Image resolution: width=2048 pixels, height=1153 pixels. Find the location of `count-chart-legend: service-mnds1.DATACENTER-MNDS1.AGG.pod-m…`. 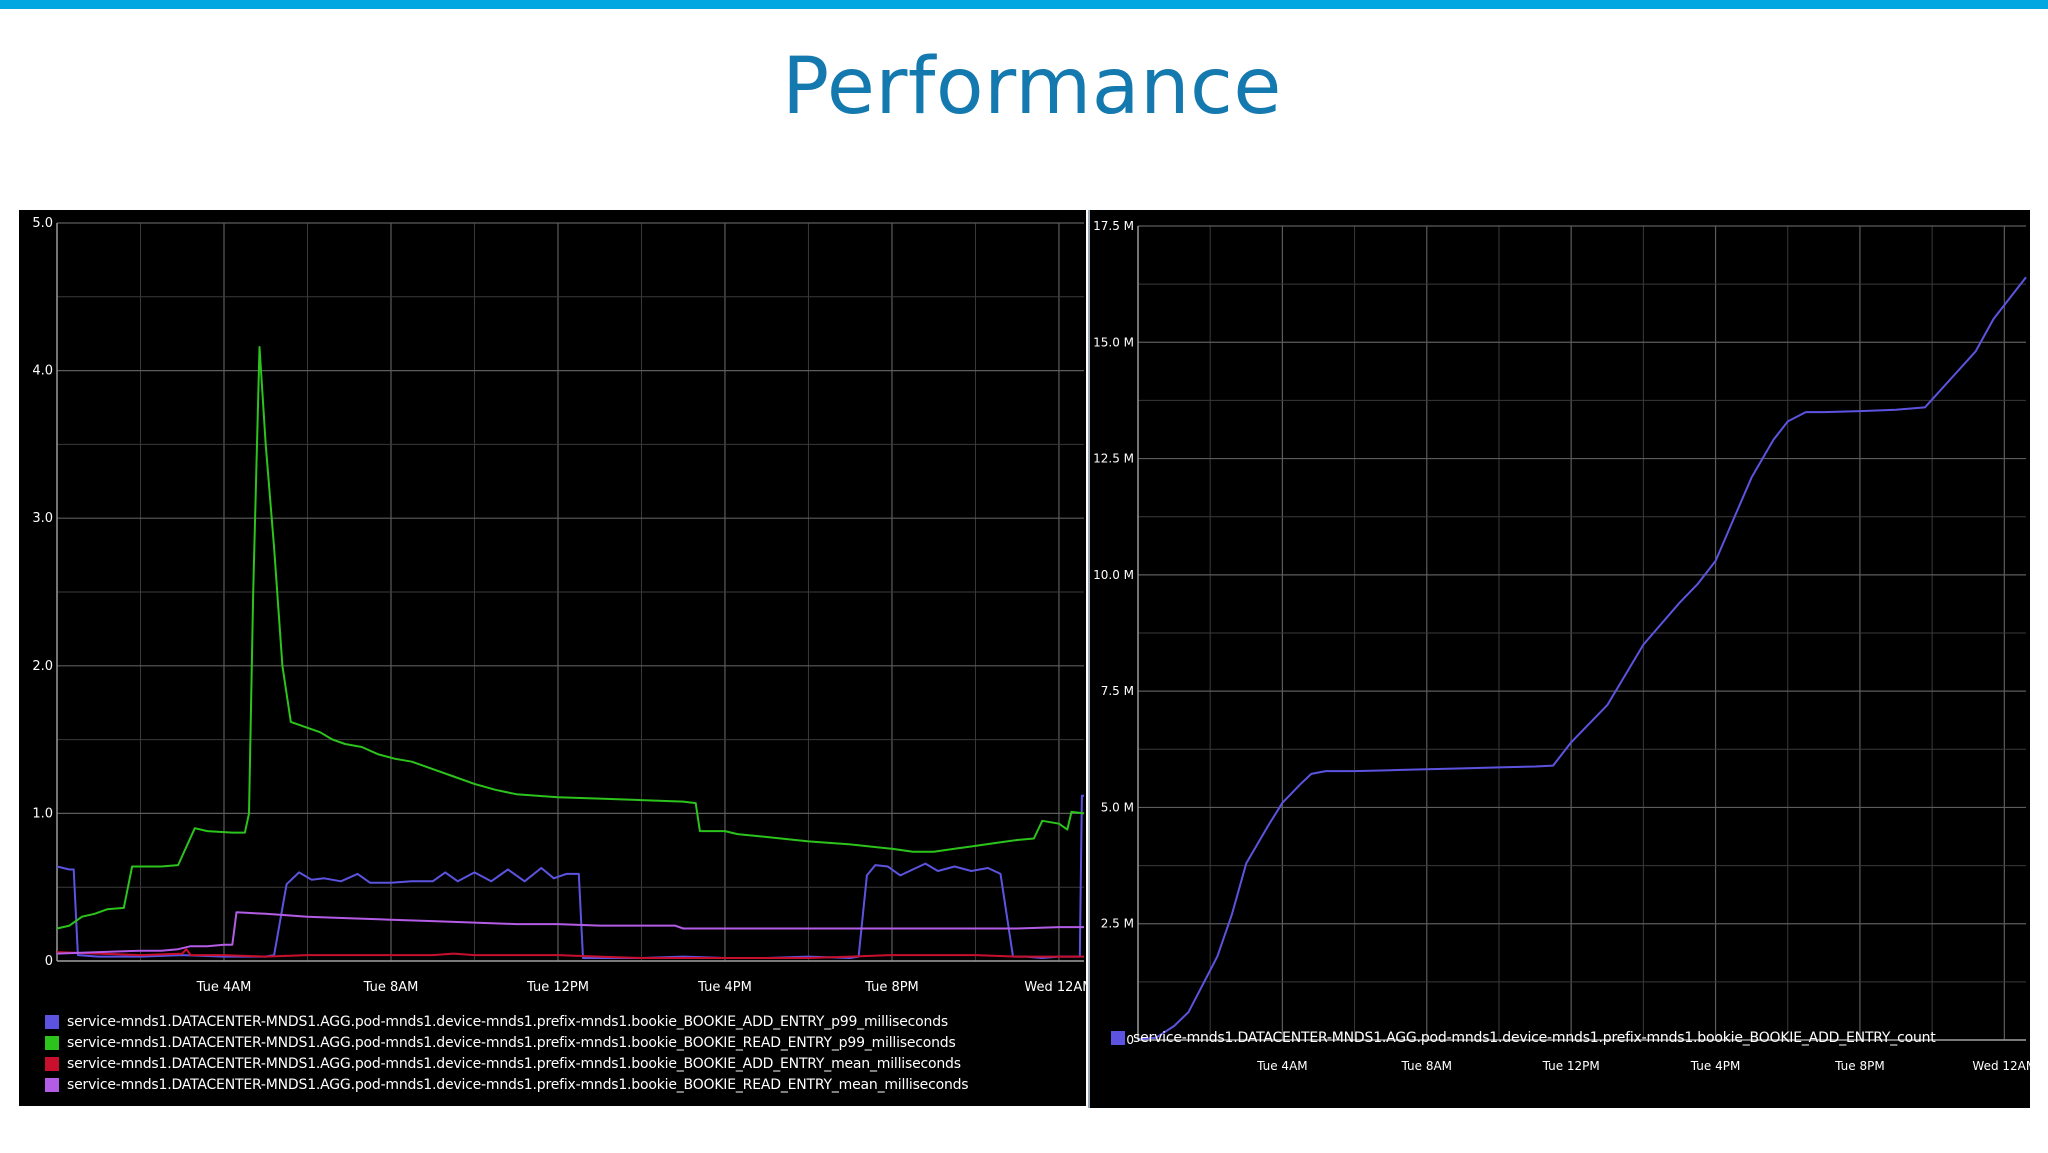

count-chart-legend: service-mnds1.DATACENTER-MNDS1.AGG.pod-m… is located at coordinates (1523, 1038).